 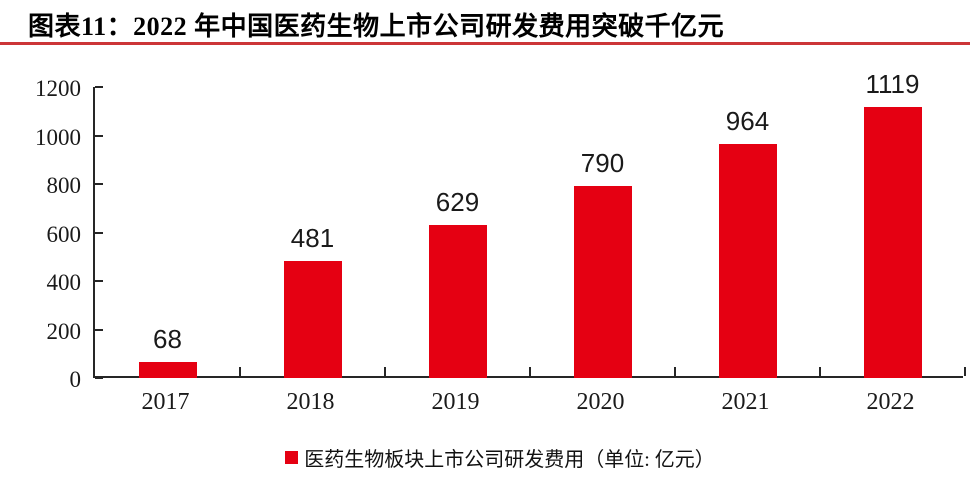 What do you see at coordinates (312, 238) in the screenshot?
I see `bar-value-label: 481` at bounding box center [312, 238].